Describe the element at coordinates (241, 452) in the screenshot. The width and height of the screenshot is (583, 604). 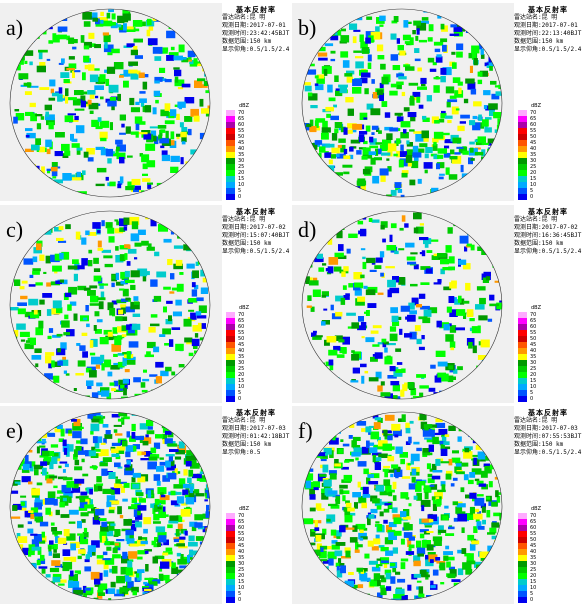
I see `info-elev: 显示仰角:0.5` at that location.